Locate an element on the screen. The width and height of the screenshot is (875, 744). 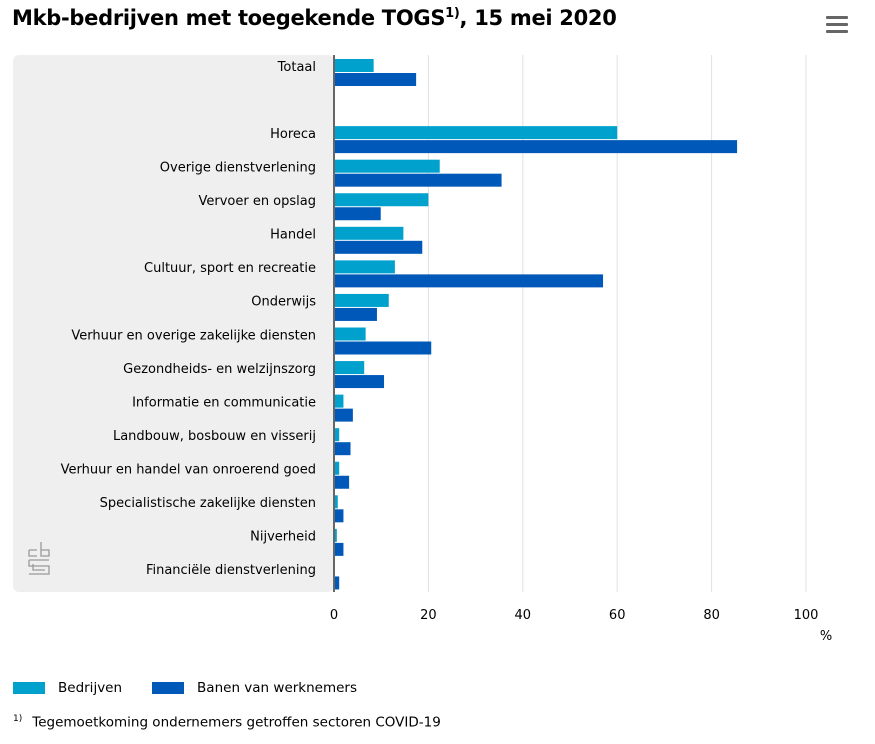
x-tick-label: 0 is located at coordinates (334, 615).